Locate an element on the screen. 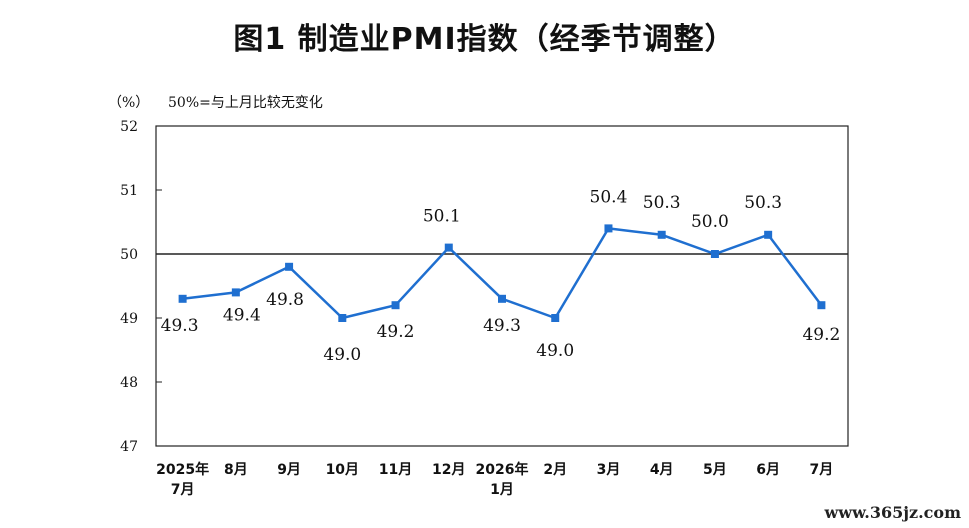  watermark: www.365jz.com is located at coordinates (892, 512).